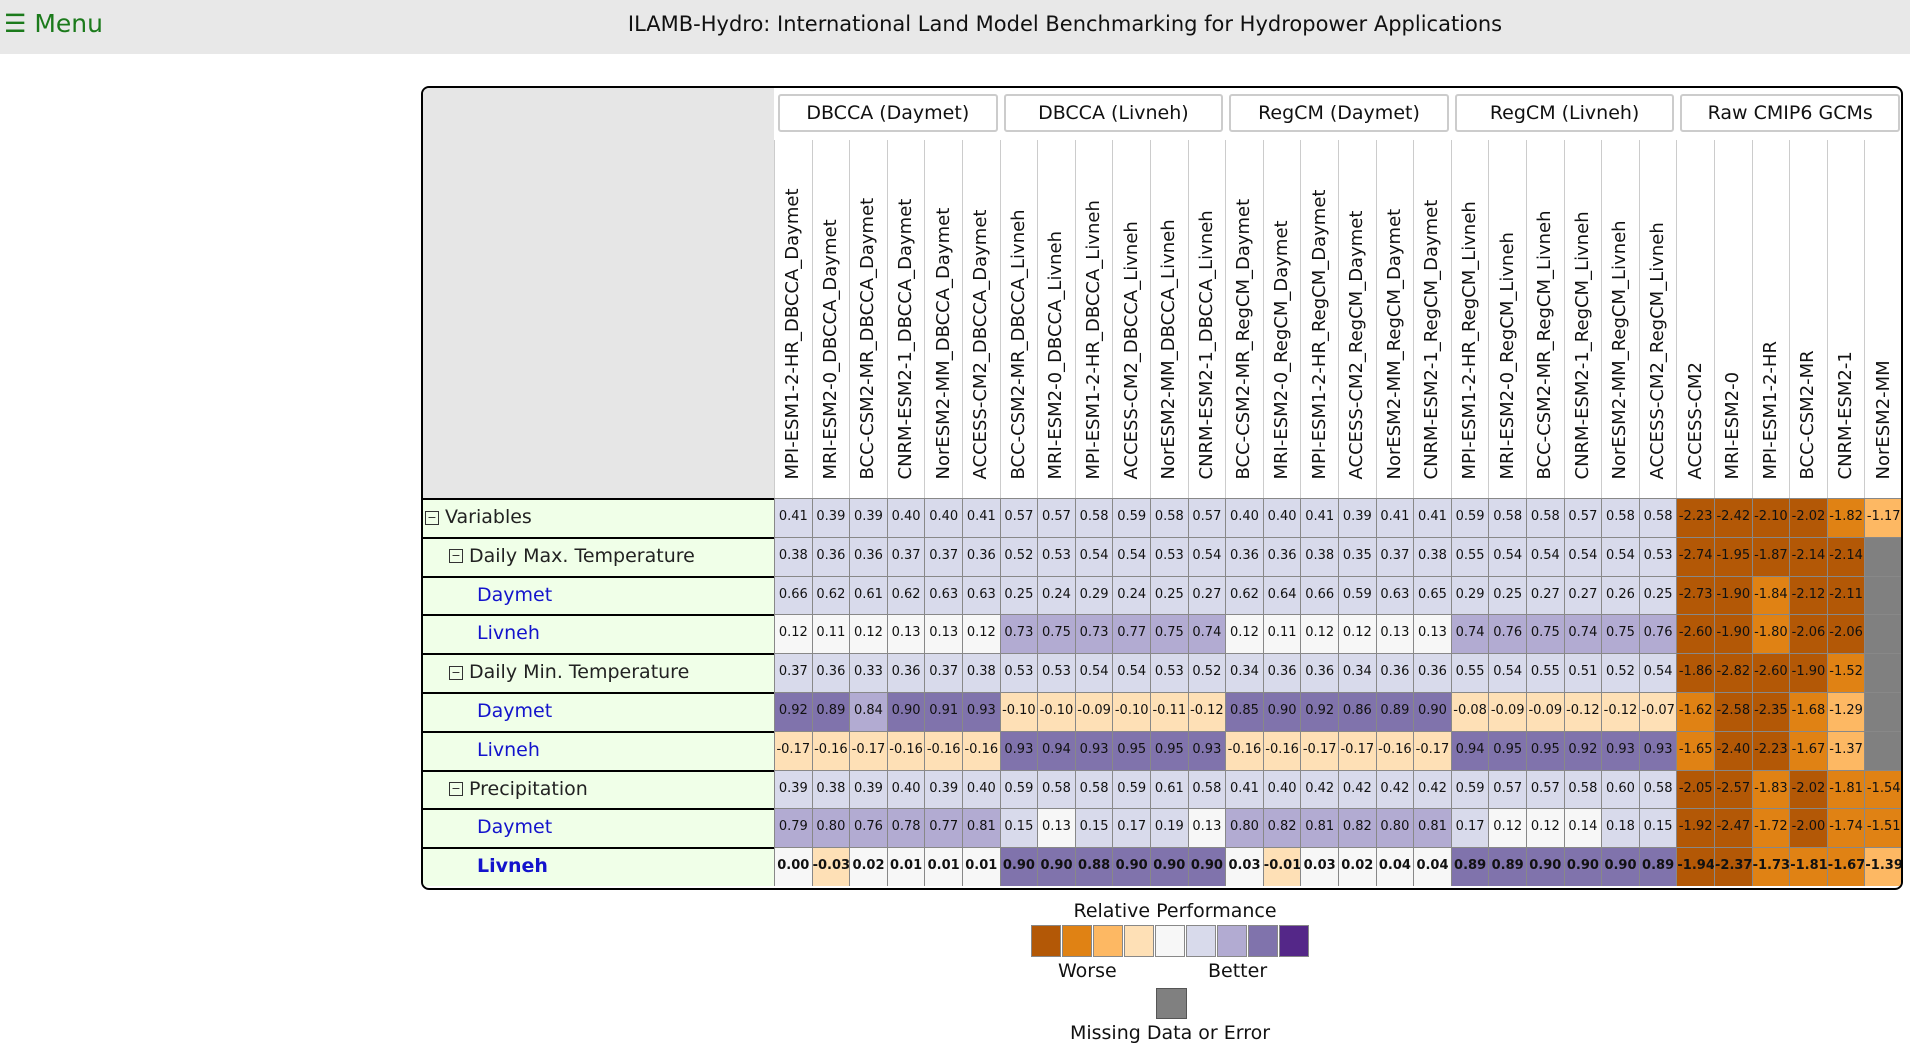 The width and height of the screenshot is (1910, 1056). I want to click on score-cell: -1.82, so click(1845, 517).